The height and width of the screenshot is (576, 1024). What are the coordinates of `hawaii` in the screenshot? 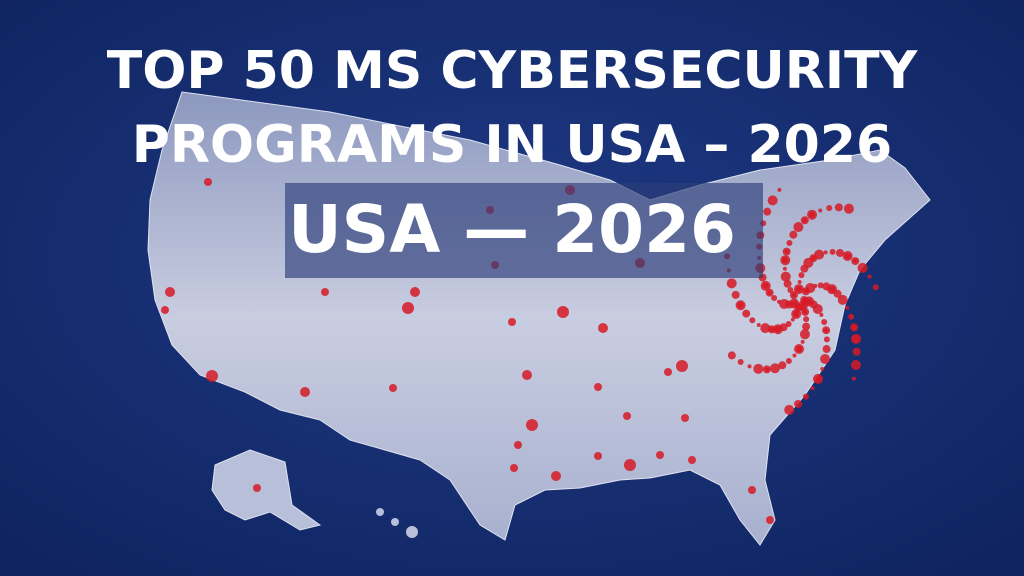 It's located at (397, 523).